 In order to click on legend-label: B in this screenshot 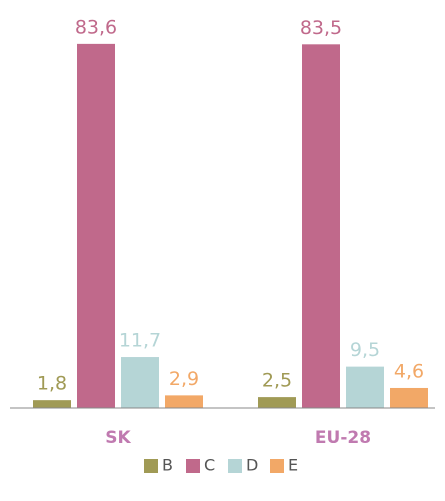, I will do `click(167, 465)`.